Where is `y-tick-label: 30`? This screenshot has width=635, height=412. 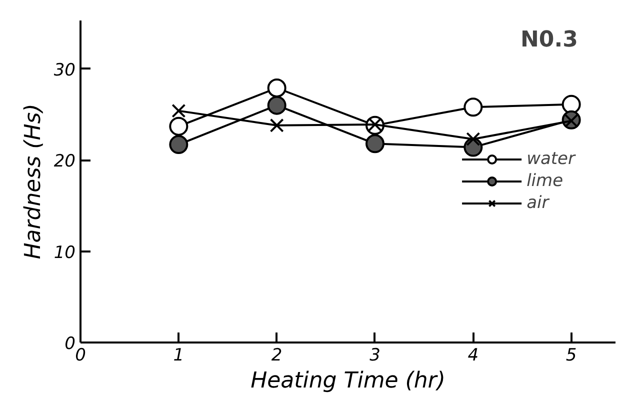 y-tick-label: 30 is located at coordinates (65, 70).